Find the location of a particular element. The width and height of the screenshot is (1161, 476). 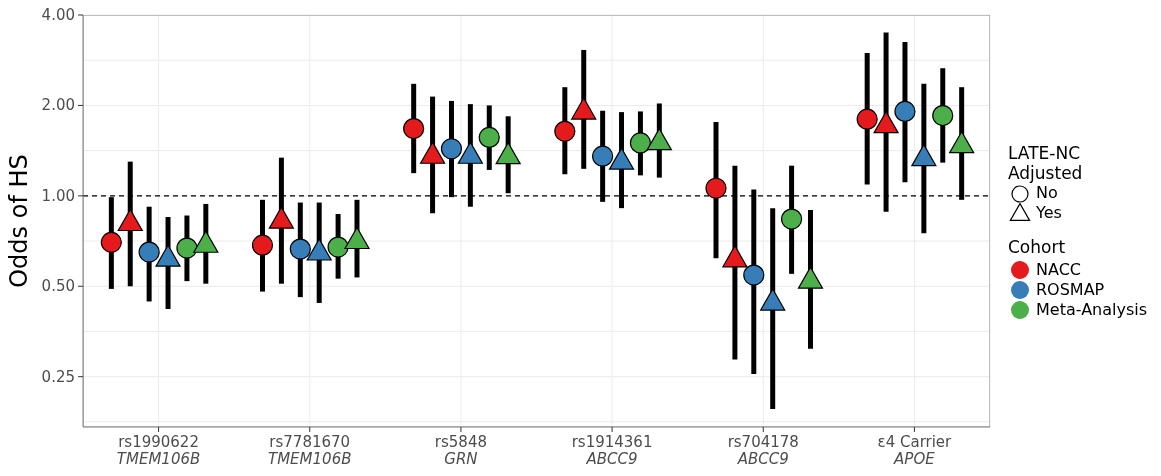

y-tick-label: 4.00 is located at coordinates (58, 15).